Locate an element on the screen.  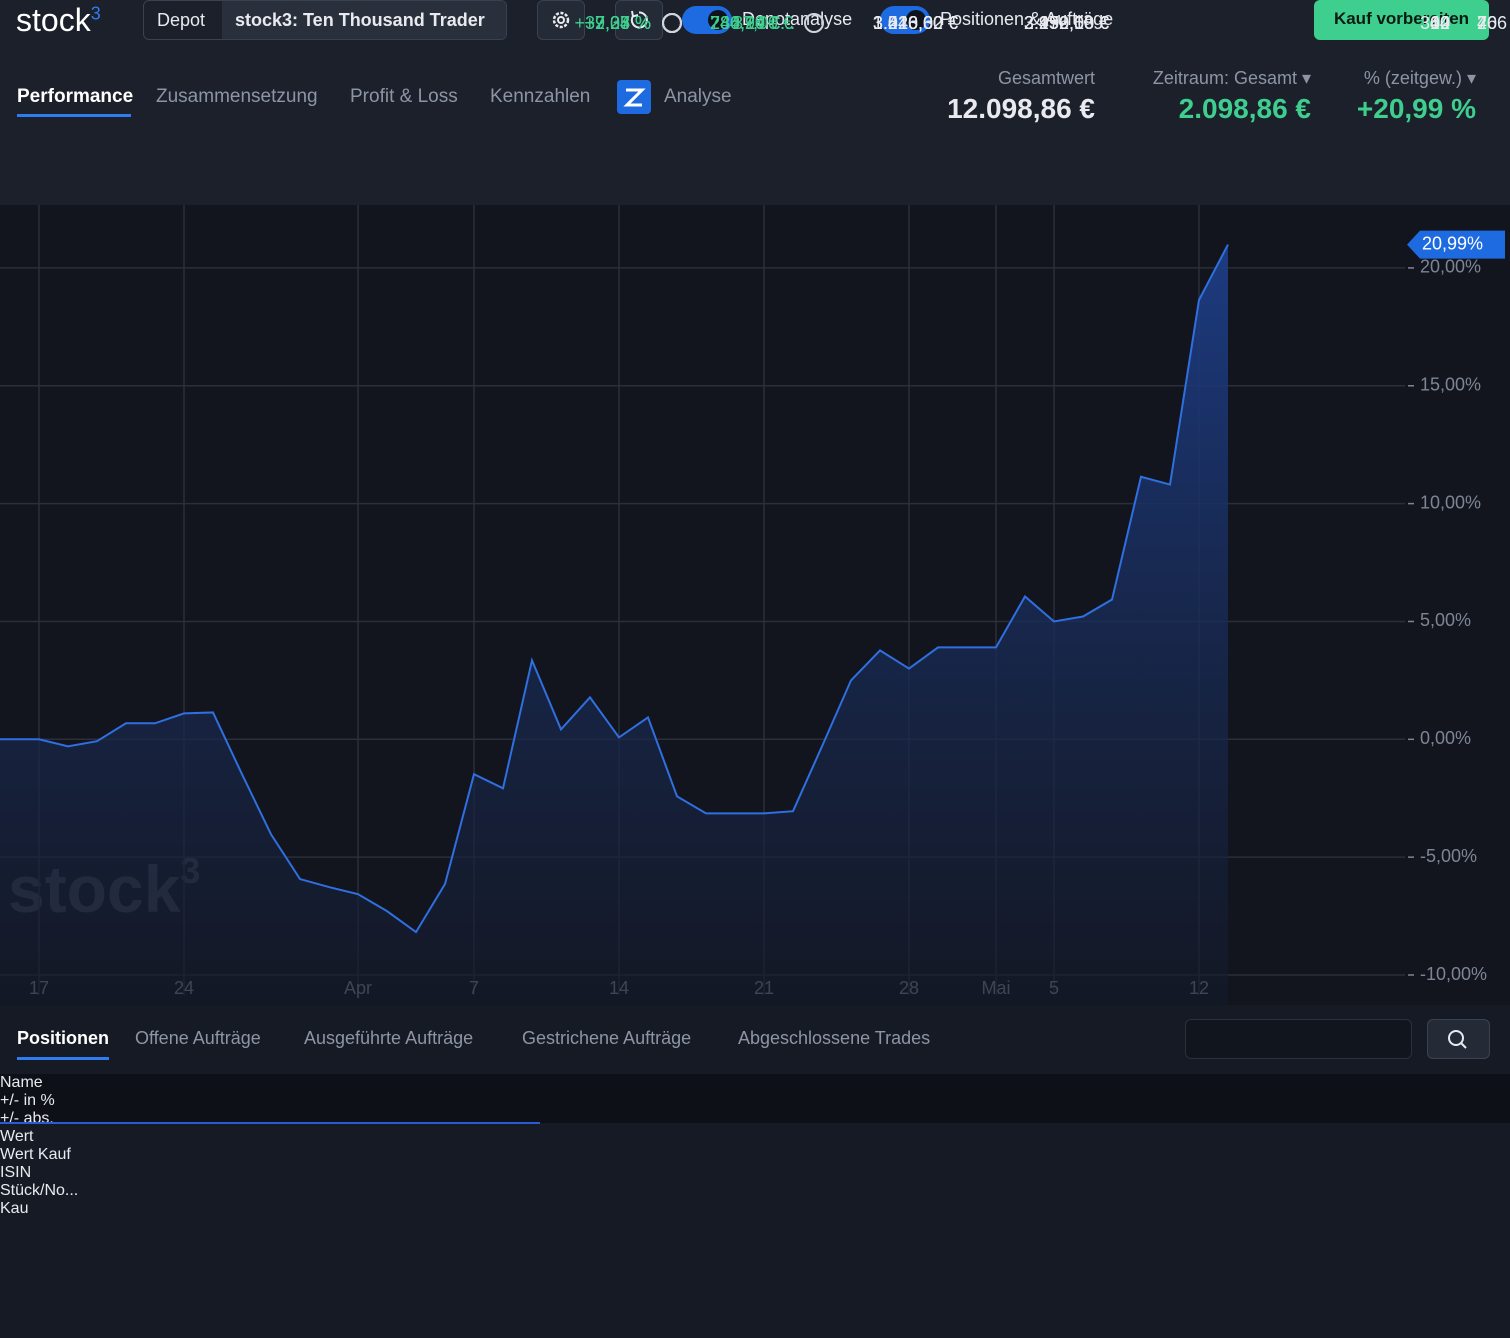
stat-value: +20,99 % is located at coordinates (1416, 108).